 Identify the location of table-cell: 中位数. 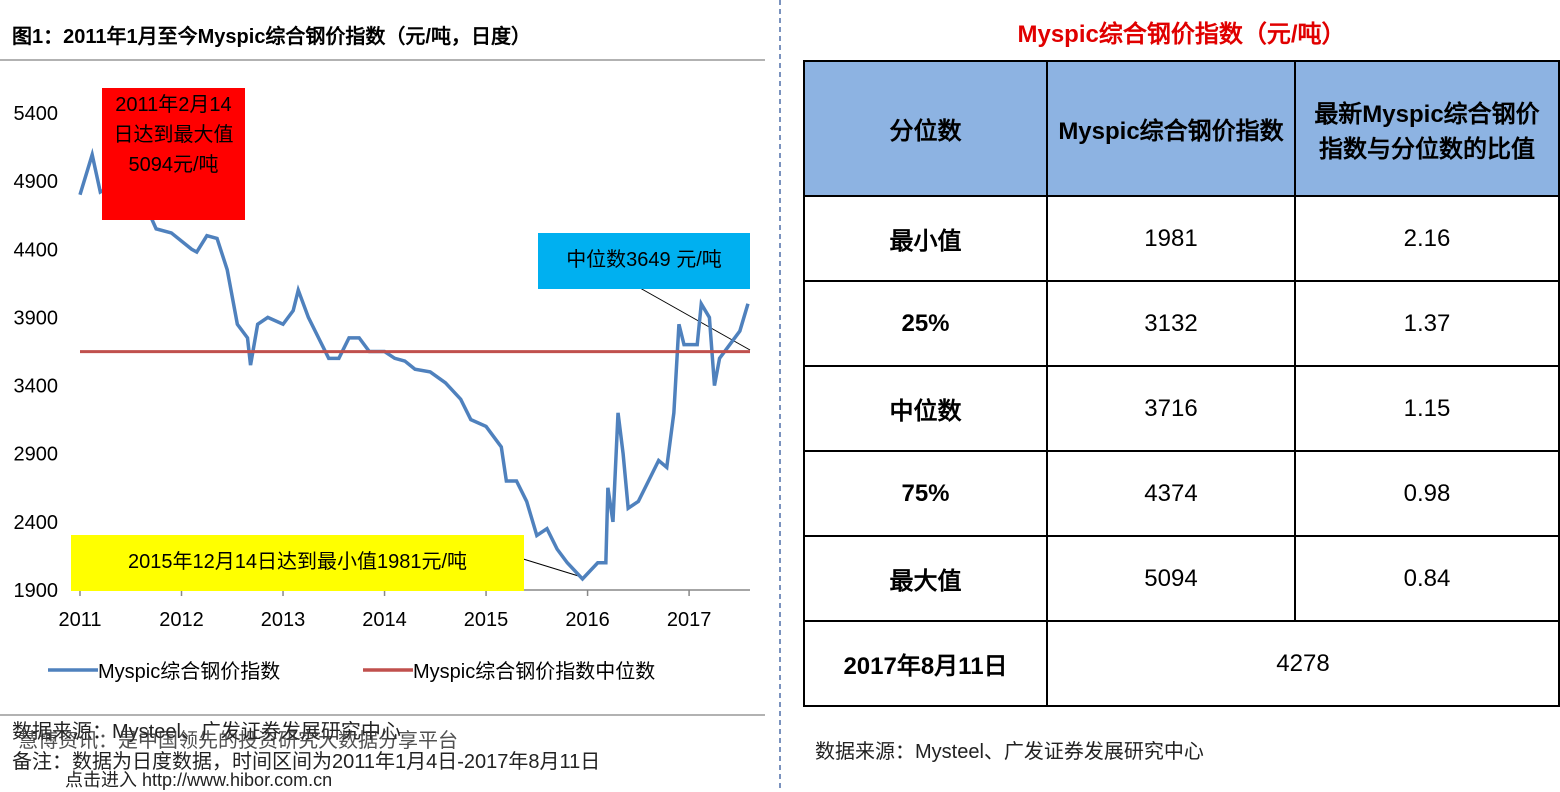
(925, 408).